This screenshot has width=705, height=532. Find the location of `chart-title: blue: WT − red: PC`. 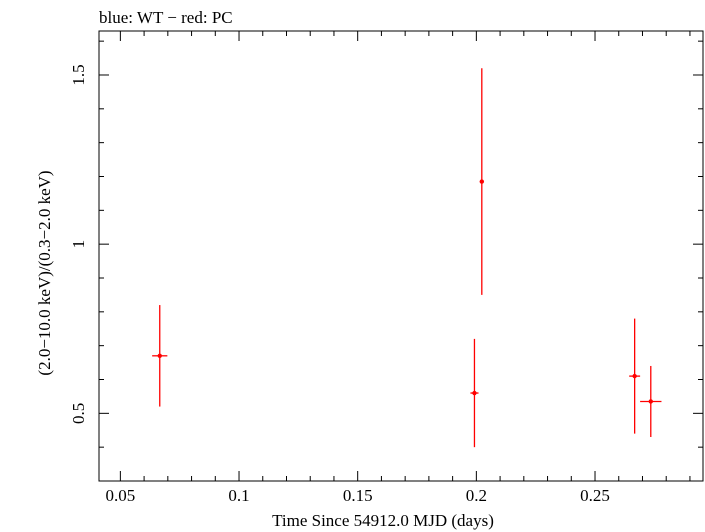

chart-title: blue: WT − red: PC is located at coordinates (166, 17).